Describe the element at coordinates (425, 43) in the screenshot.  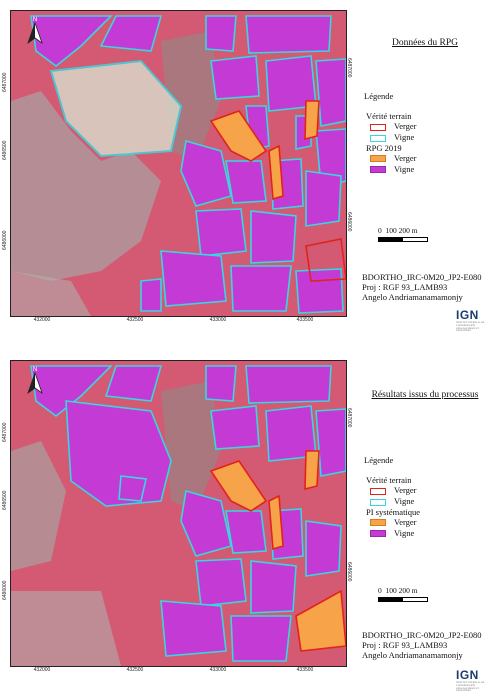
I see `panel-title: Données du RPG` at that location.